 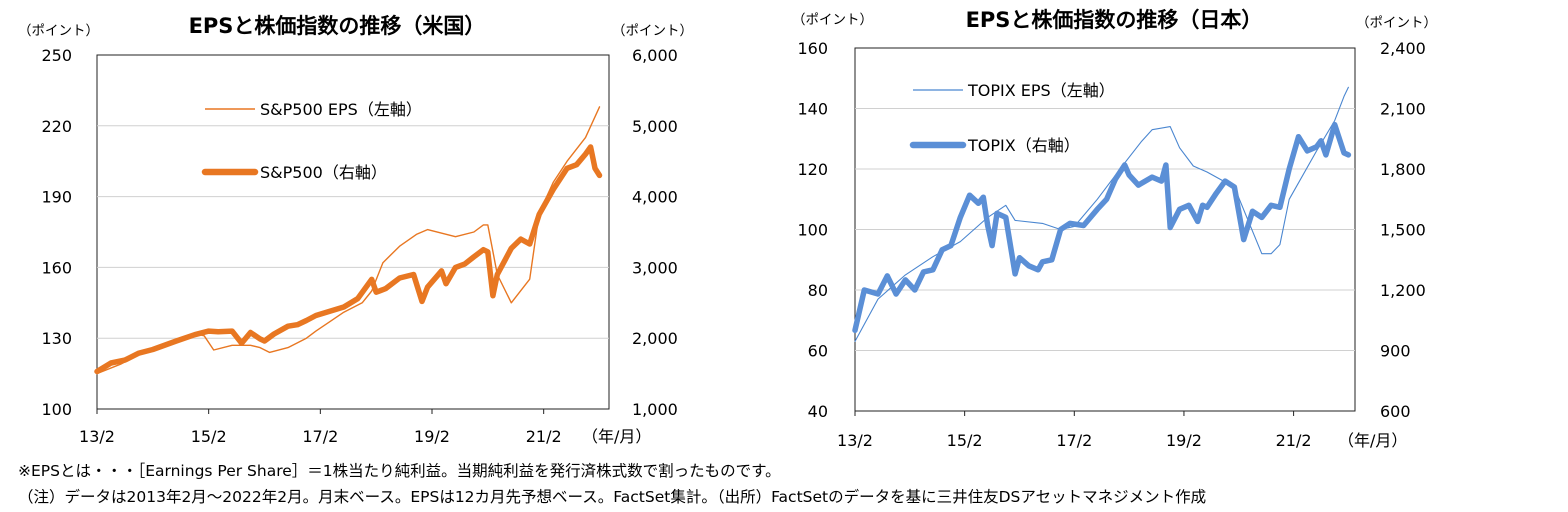 What do you see at coordinates (616, 436) in the screenshot?
I see `chart-us-x-unit: （年/月）` at bounding box center [616, 436].